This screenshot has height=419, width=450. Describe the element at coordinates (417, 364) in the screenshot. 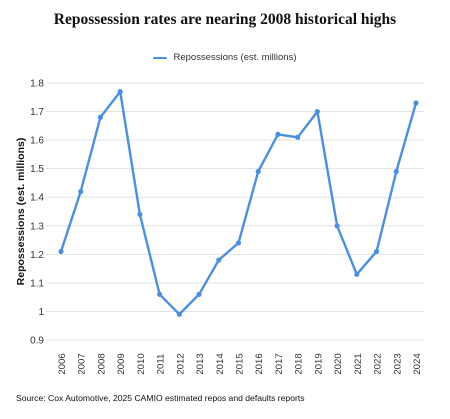

I see `x-tick-label: 2024` at that location.